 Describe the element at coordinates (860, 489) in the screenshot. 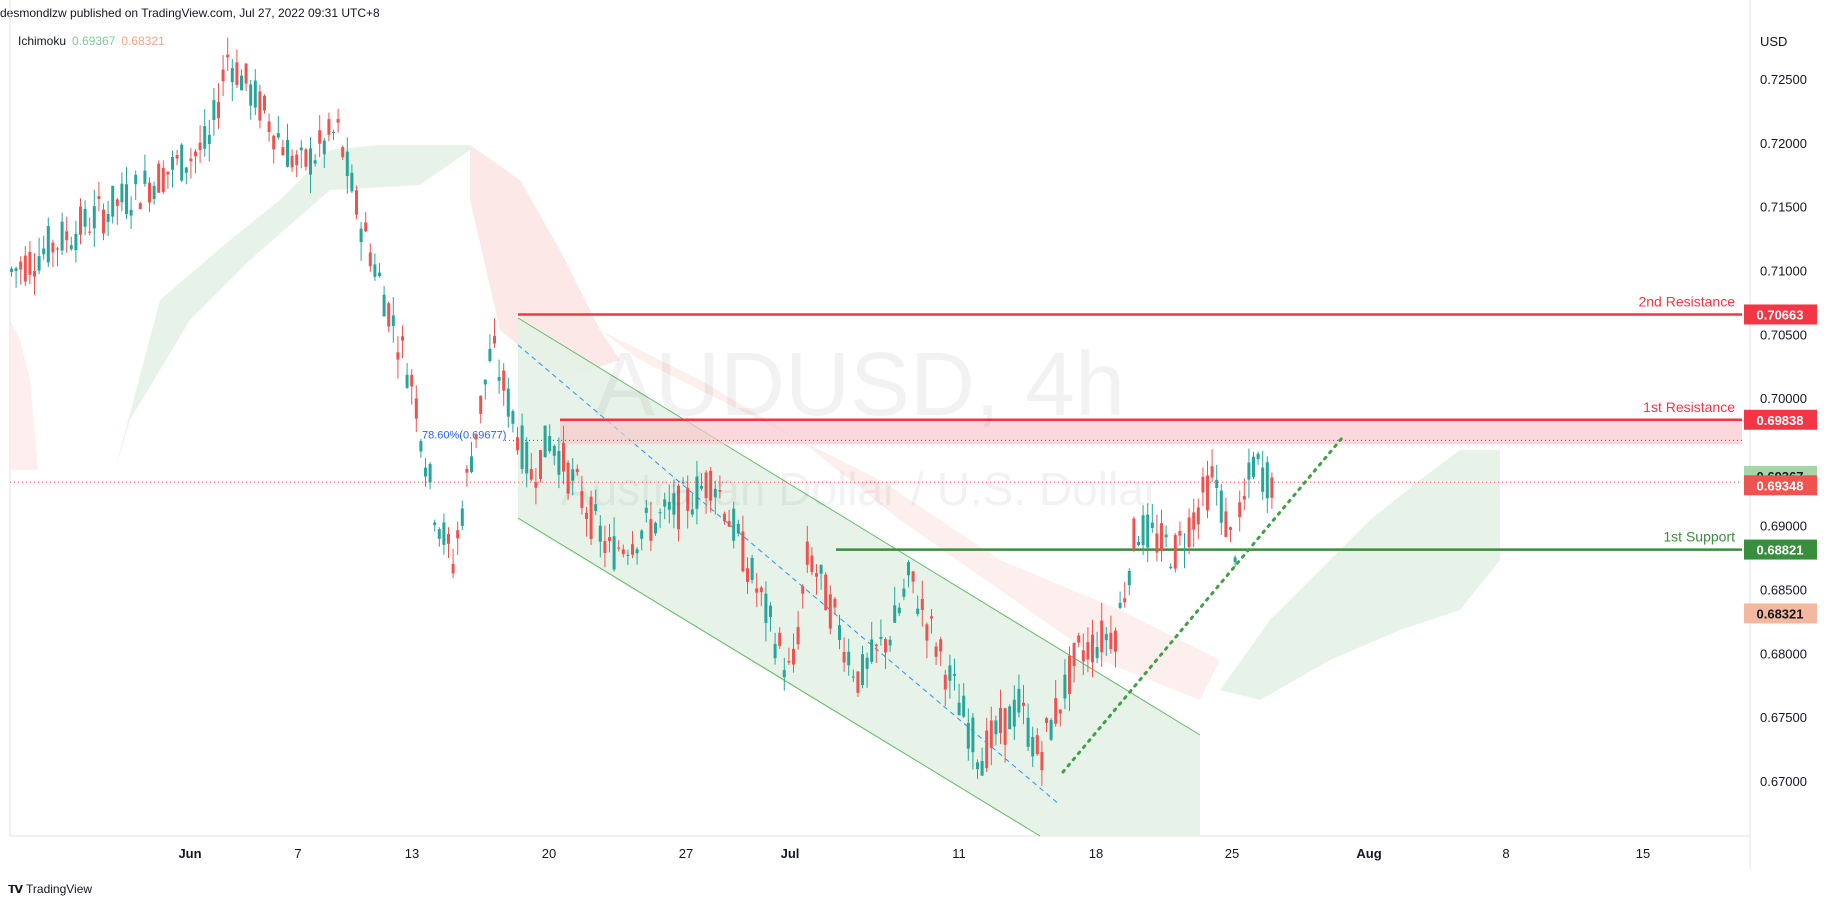

I see `watermark-description: Australian Dollar / U.S. Dollar` at that location.